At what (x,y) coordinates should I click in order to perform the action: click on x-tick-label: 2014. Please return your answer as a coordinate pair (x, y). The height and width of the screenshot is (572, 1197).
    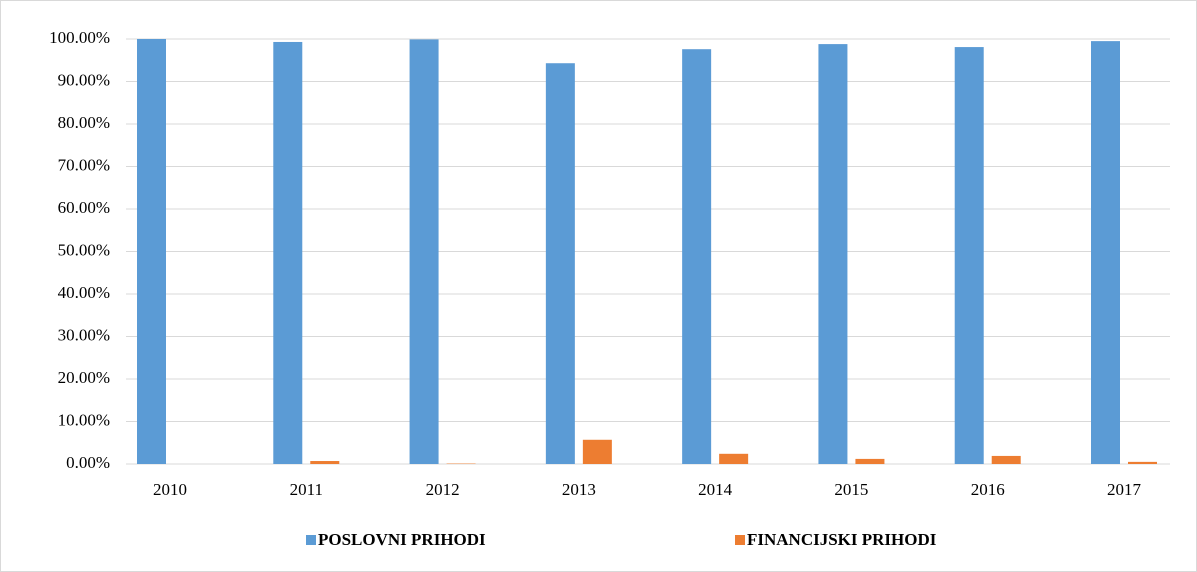
    Looking at the image, I should click on (715, 489).